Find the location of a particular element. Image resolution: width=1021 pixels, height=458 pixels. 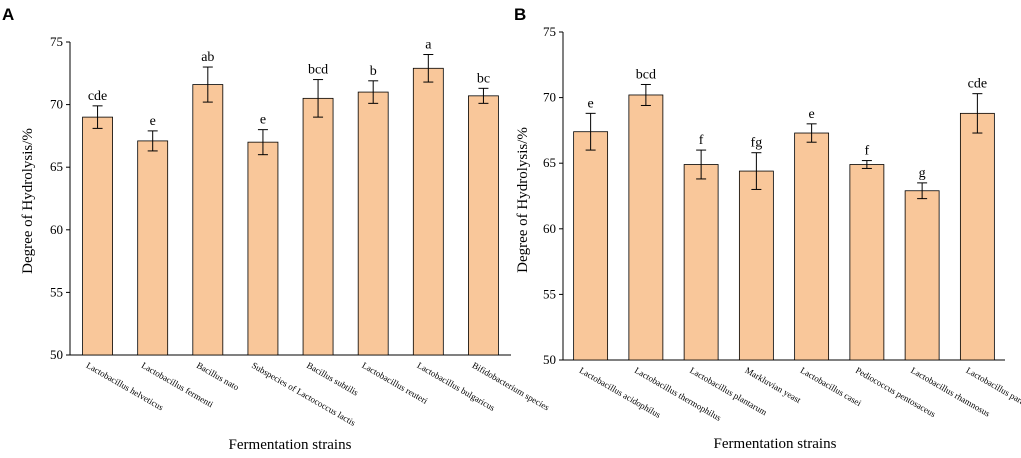

panel-a-significance-label: a is located at coordinates (428, 45).